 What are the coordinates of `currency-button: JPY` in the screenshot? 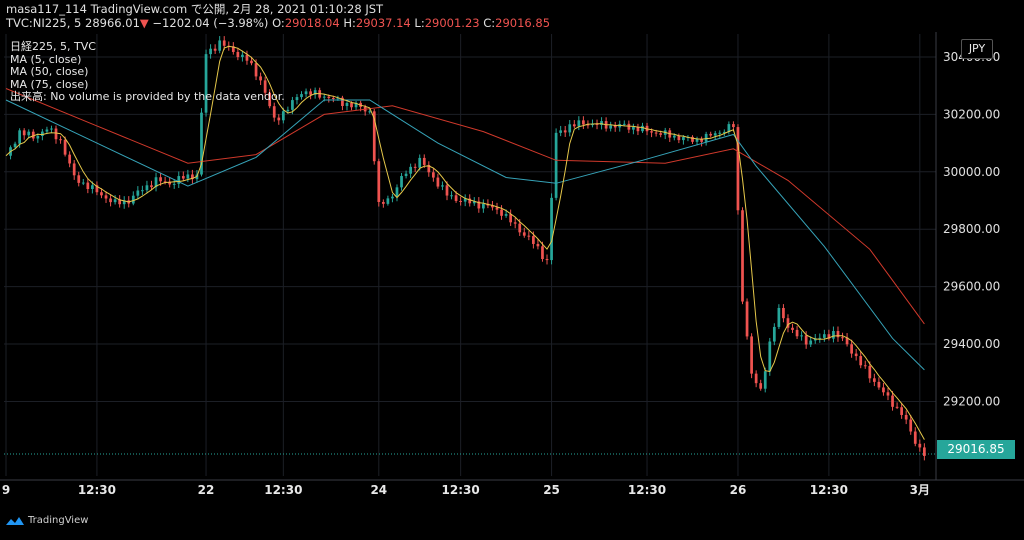 It's located at (977, 49).